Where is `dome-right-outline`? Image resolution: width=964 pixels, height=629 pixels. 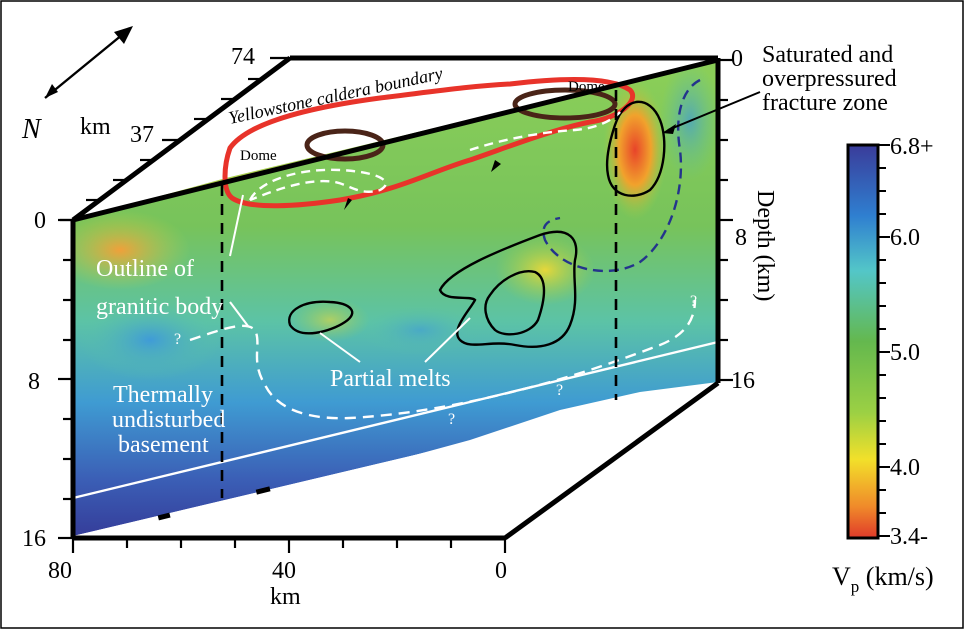 dome-right-outline is located at coordinates (565, 104).